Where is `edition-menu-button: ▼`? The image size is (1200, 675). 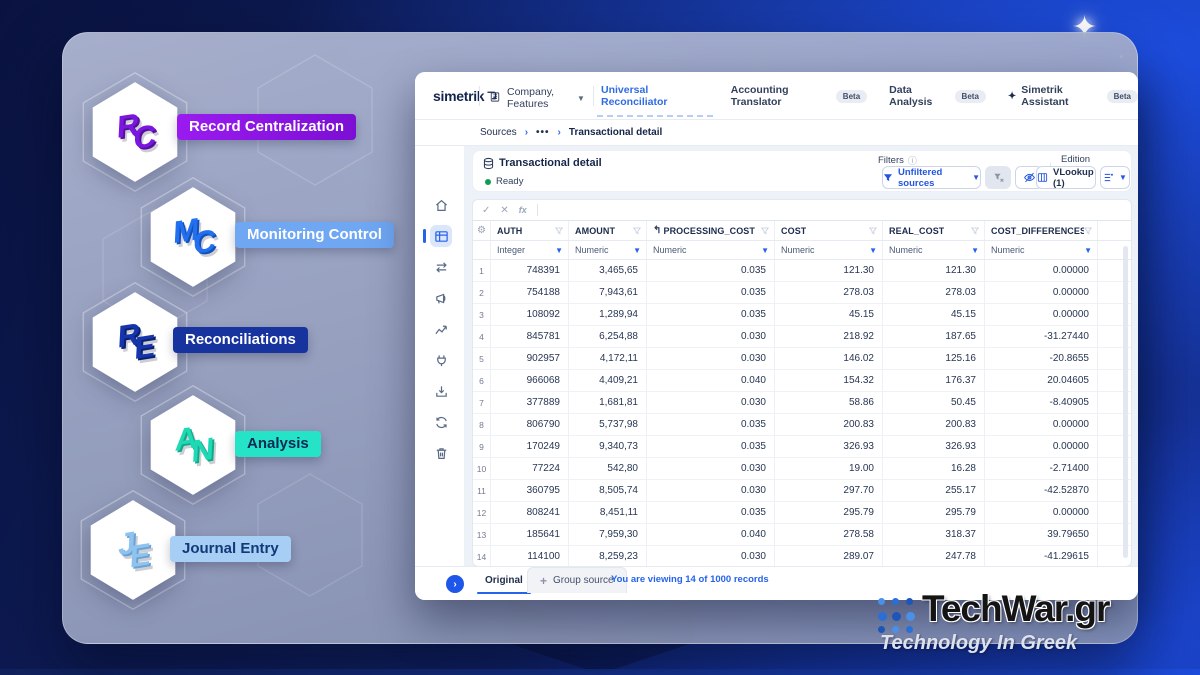 edition-menu-button: ▼ is located at coordinates (1115, 177).